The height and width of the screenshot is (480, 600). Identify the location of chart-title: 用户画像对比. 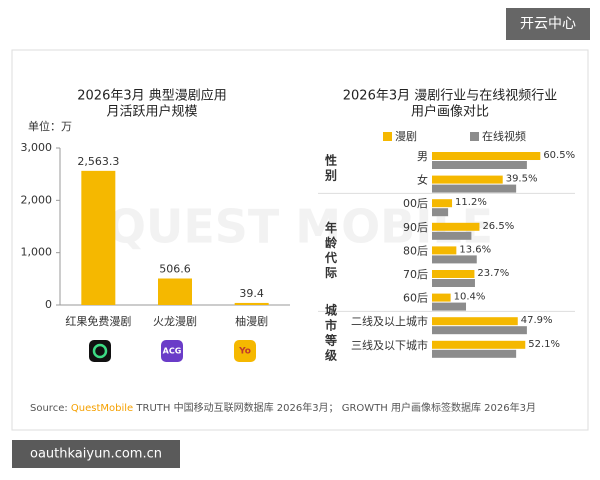
(450, 112).